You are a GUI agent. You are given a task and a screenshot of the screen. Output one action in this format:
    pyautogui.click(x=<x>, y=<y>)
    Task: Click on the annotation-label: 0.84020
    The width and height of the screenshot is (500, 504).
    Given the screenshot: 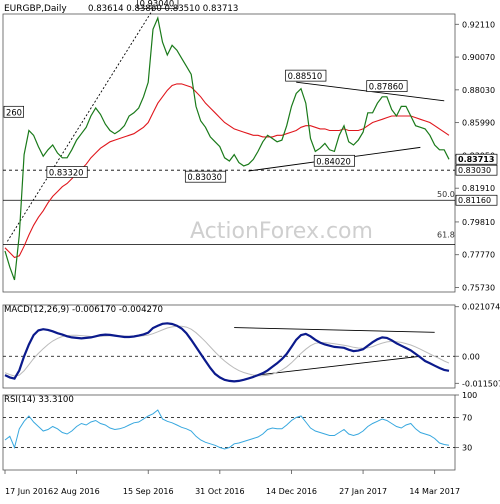 What is the action you would take?
    pyautogui.click(x=333, y=161)
    